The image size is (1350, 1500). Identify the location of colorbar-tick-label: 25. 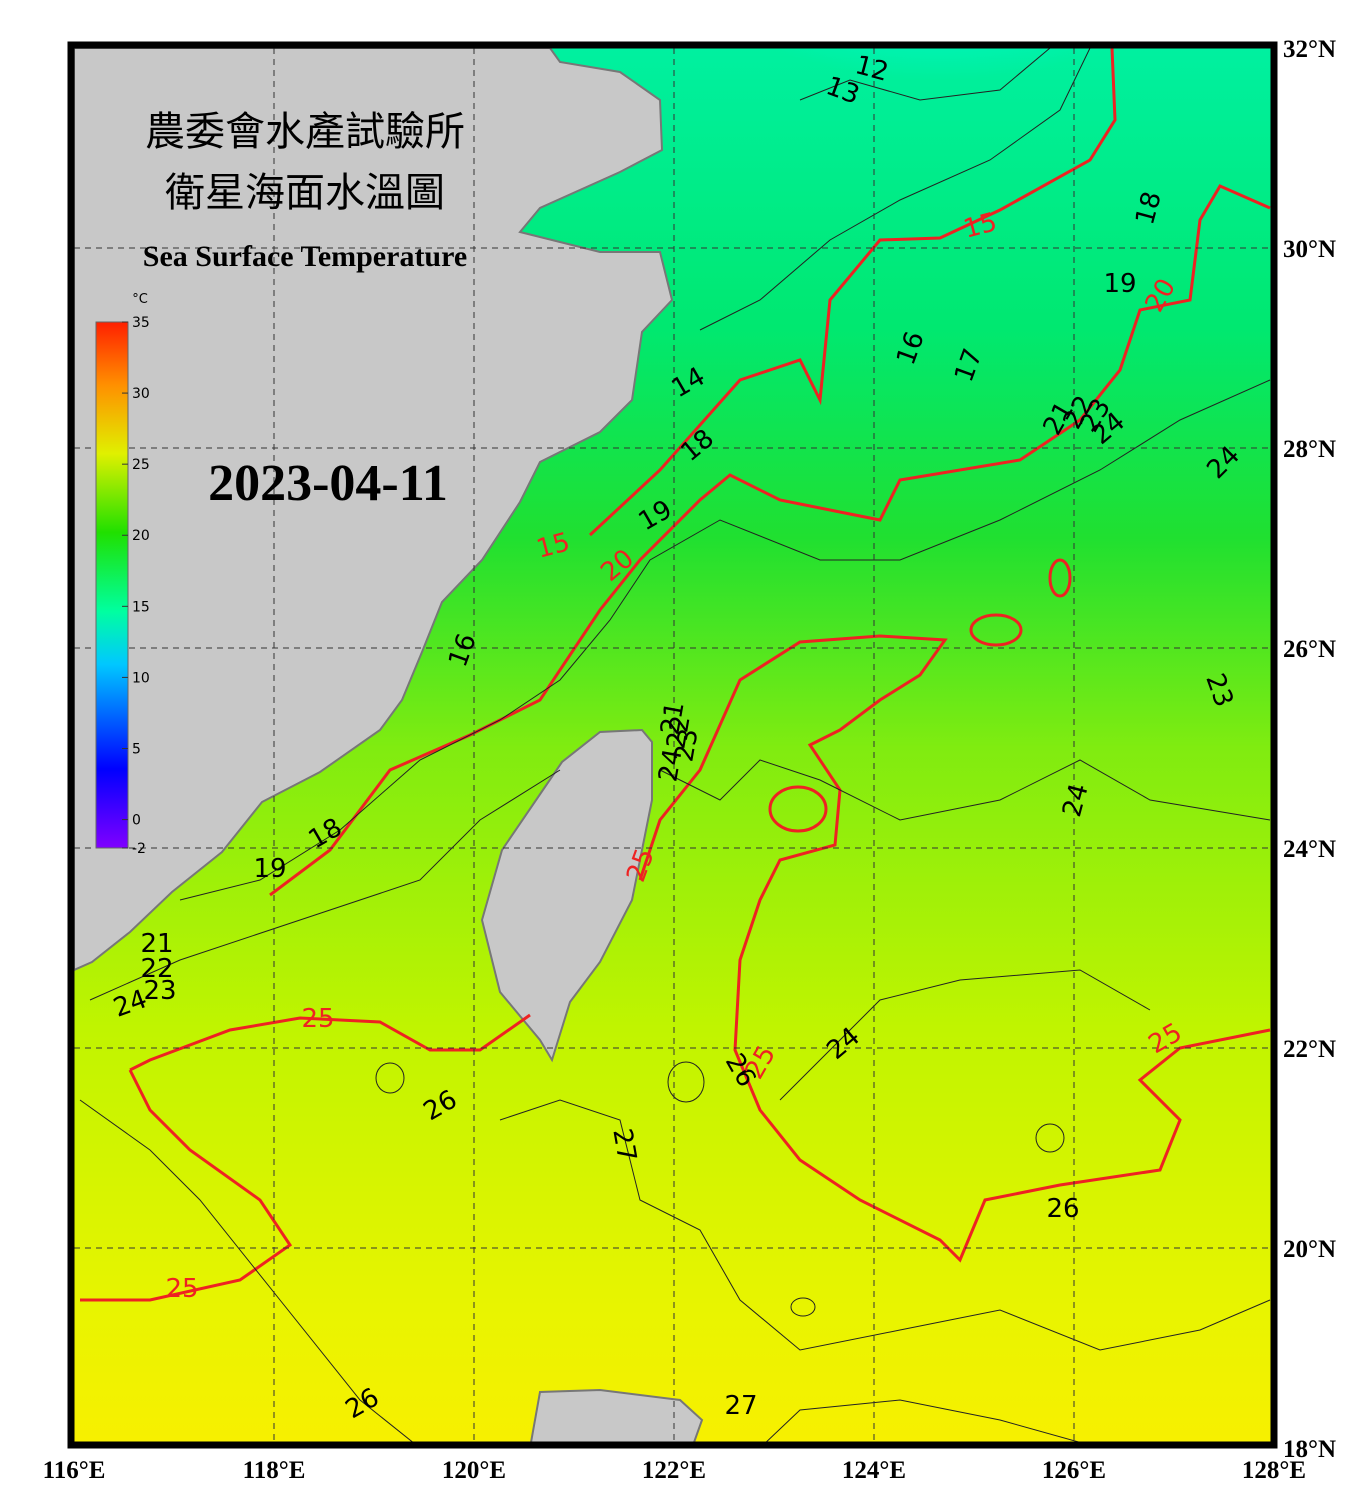
(141, 465).